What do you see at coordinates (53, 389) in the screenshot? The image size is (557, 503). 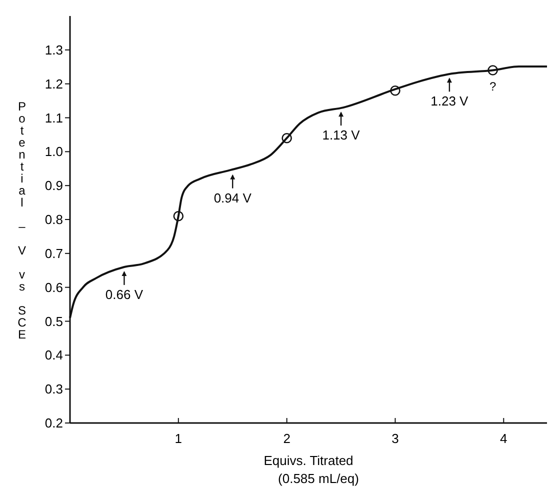 I see `y-tick-label: 0.3` at bounding box center [53, 389].